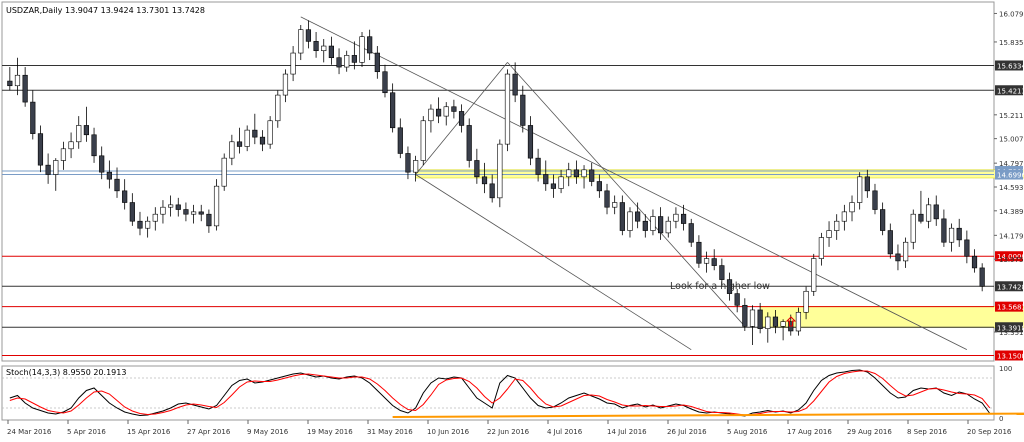 Image resolution: width=1024 pixels, height=442 pixels. I want to click on time-tick-label-15: 8 Sep 2016, so click(927, 432).